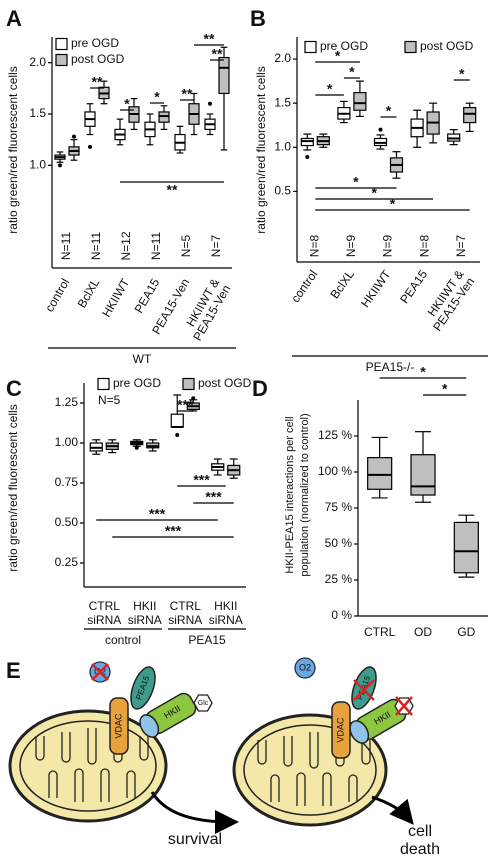 This screenshot has height=858, width=490. Describe the element at coordinates (126, 245) in the screenshot. I see `n-label: N=12` at that location.